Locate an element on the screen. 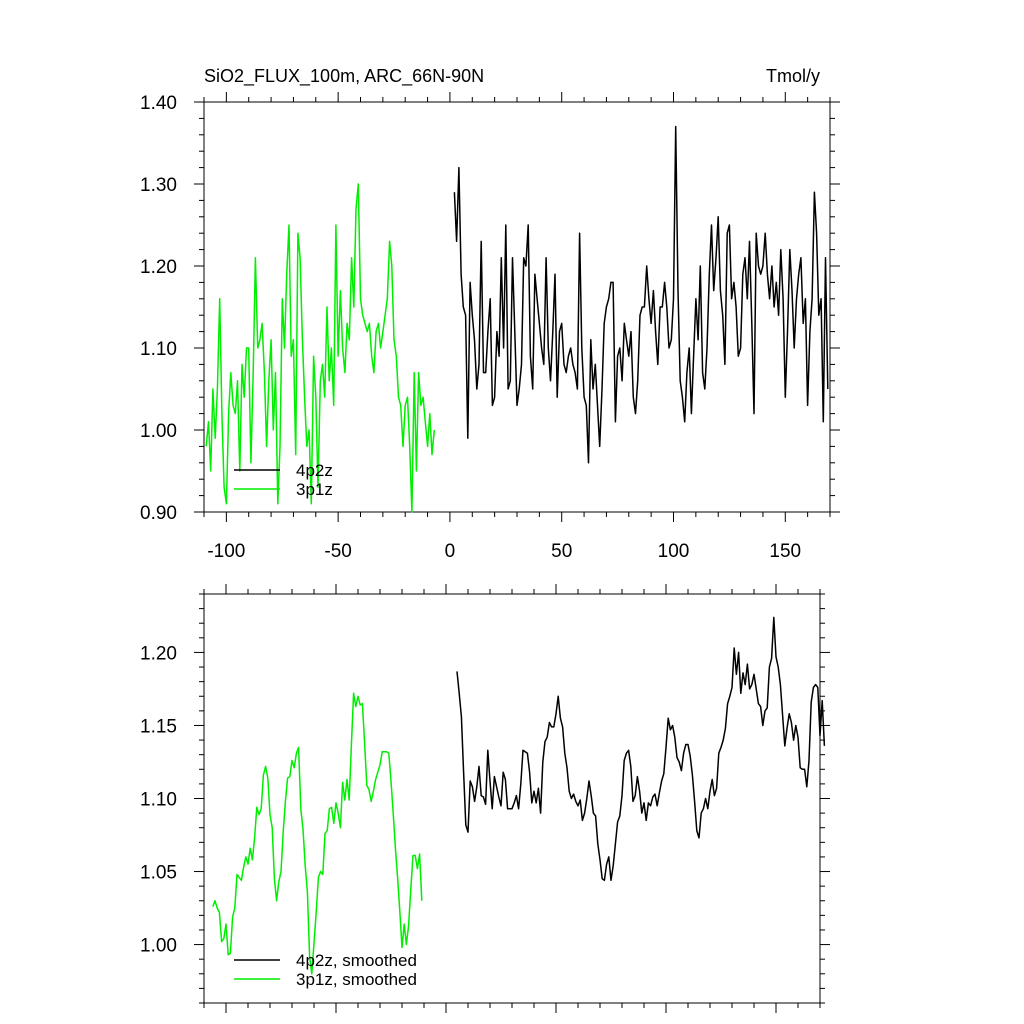 This screenshot has width=1024, height=1024. bottom-y-tick-label: 1.15 is located at coordinates (158, 726).